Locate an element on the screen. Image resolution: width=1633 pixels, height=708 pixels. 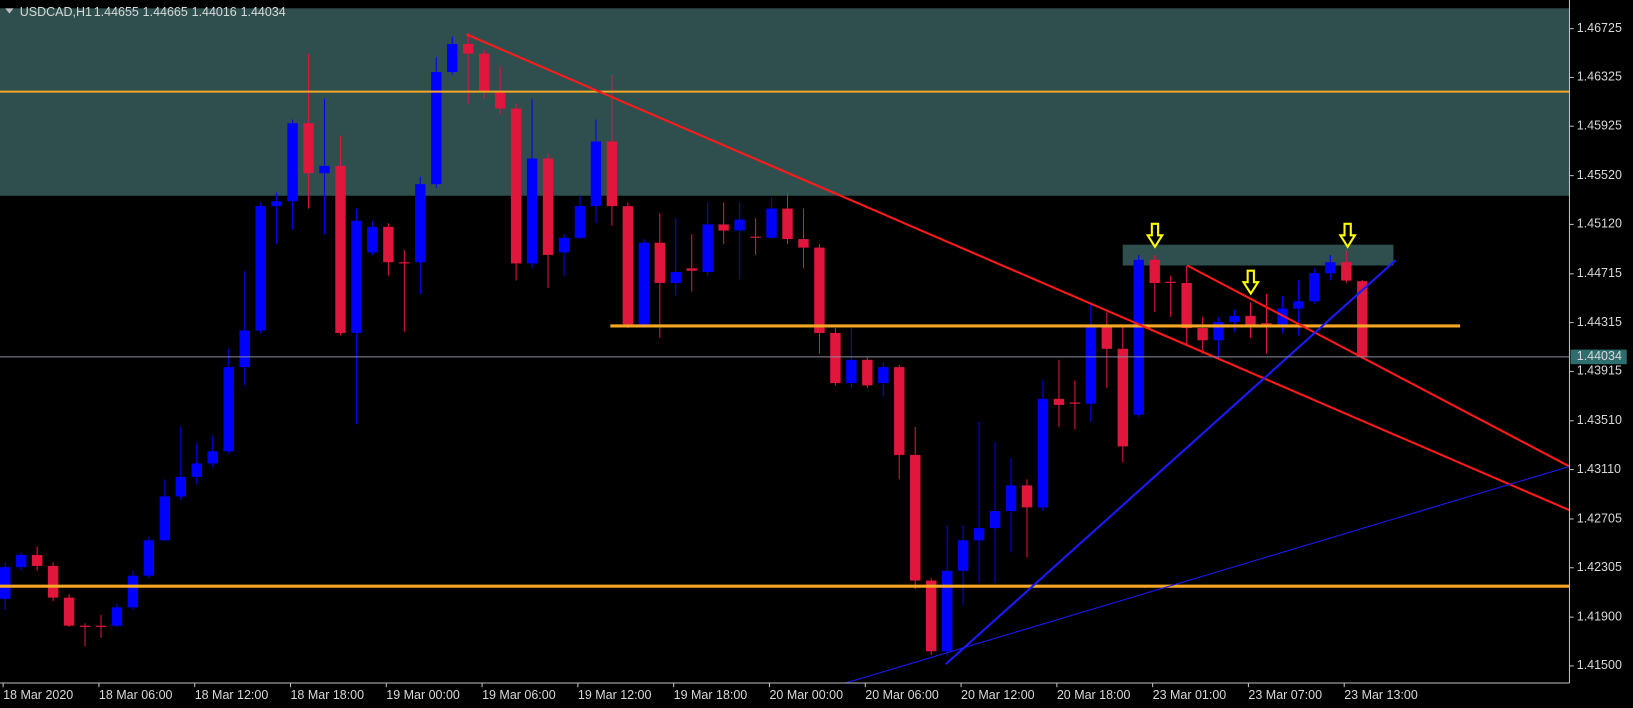
y-tick-label: 1.45120 is located at coordinates (1599, 224).